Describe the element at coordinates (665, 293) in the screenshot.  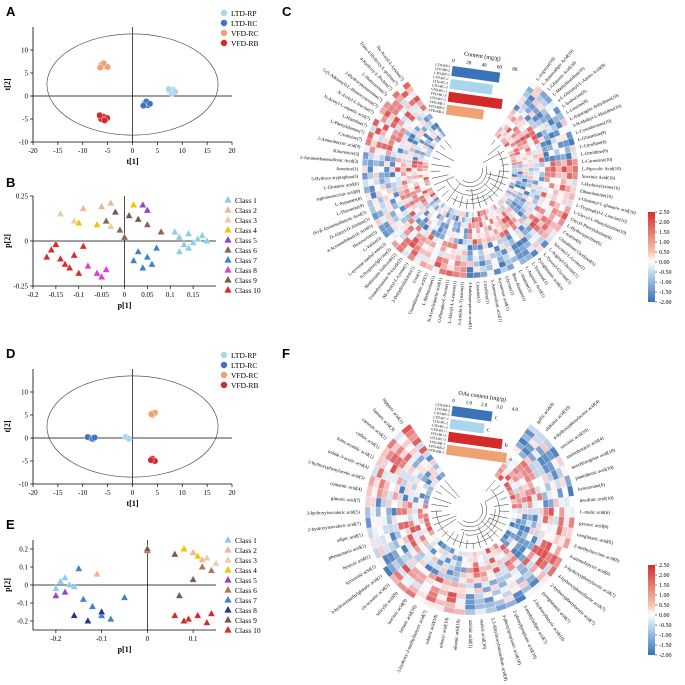
I see `colorbar-tick-label: -1.50` at that location.